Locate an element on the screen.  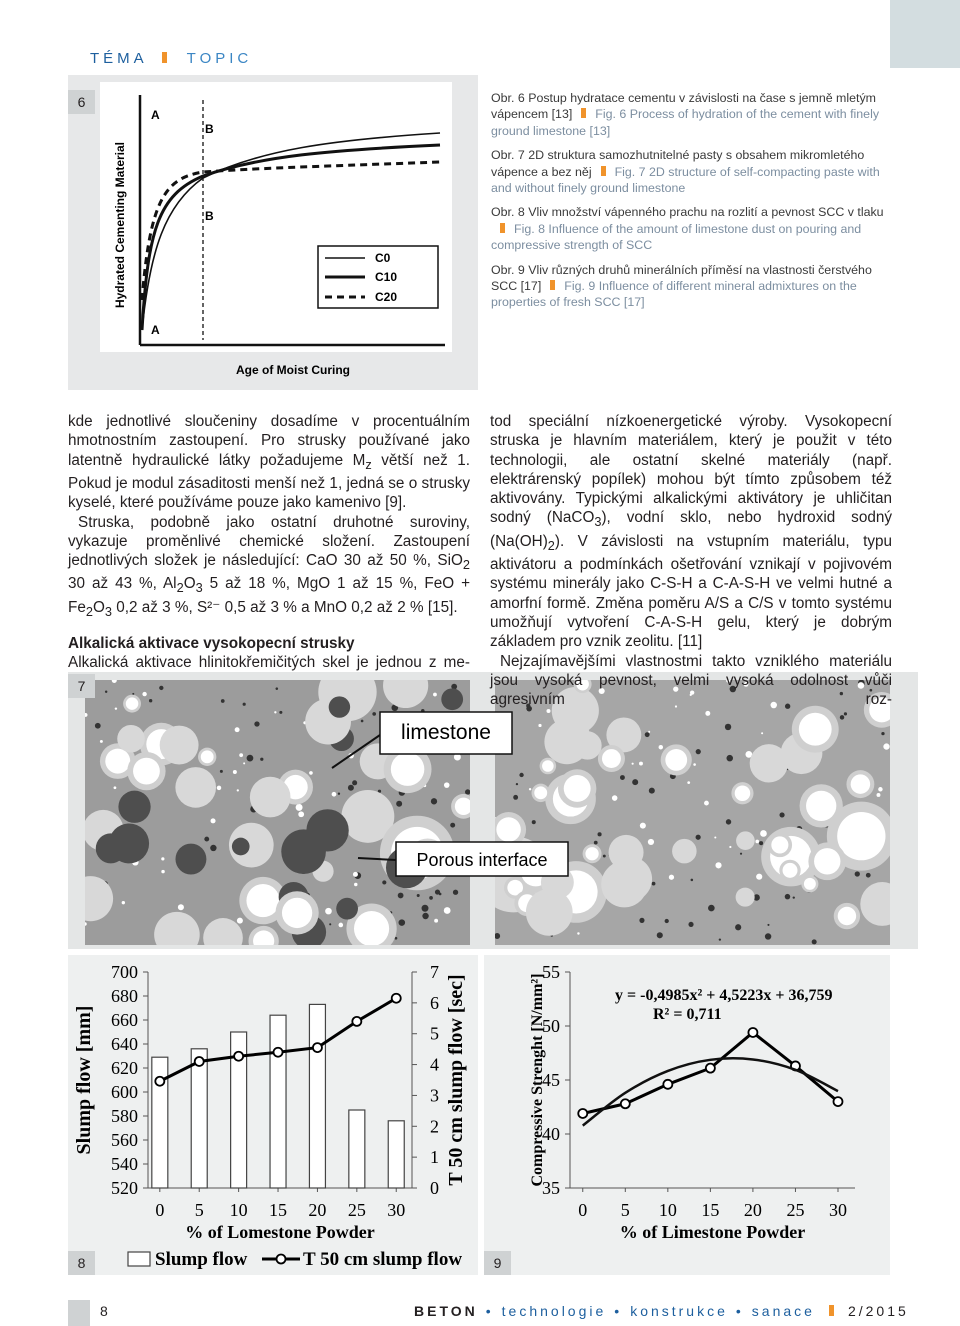
y-tick-label: 560 is located at coordinates (124, 1140).